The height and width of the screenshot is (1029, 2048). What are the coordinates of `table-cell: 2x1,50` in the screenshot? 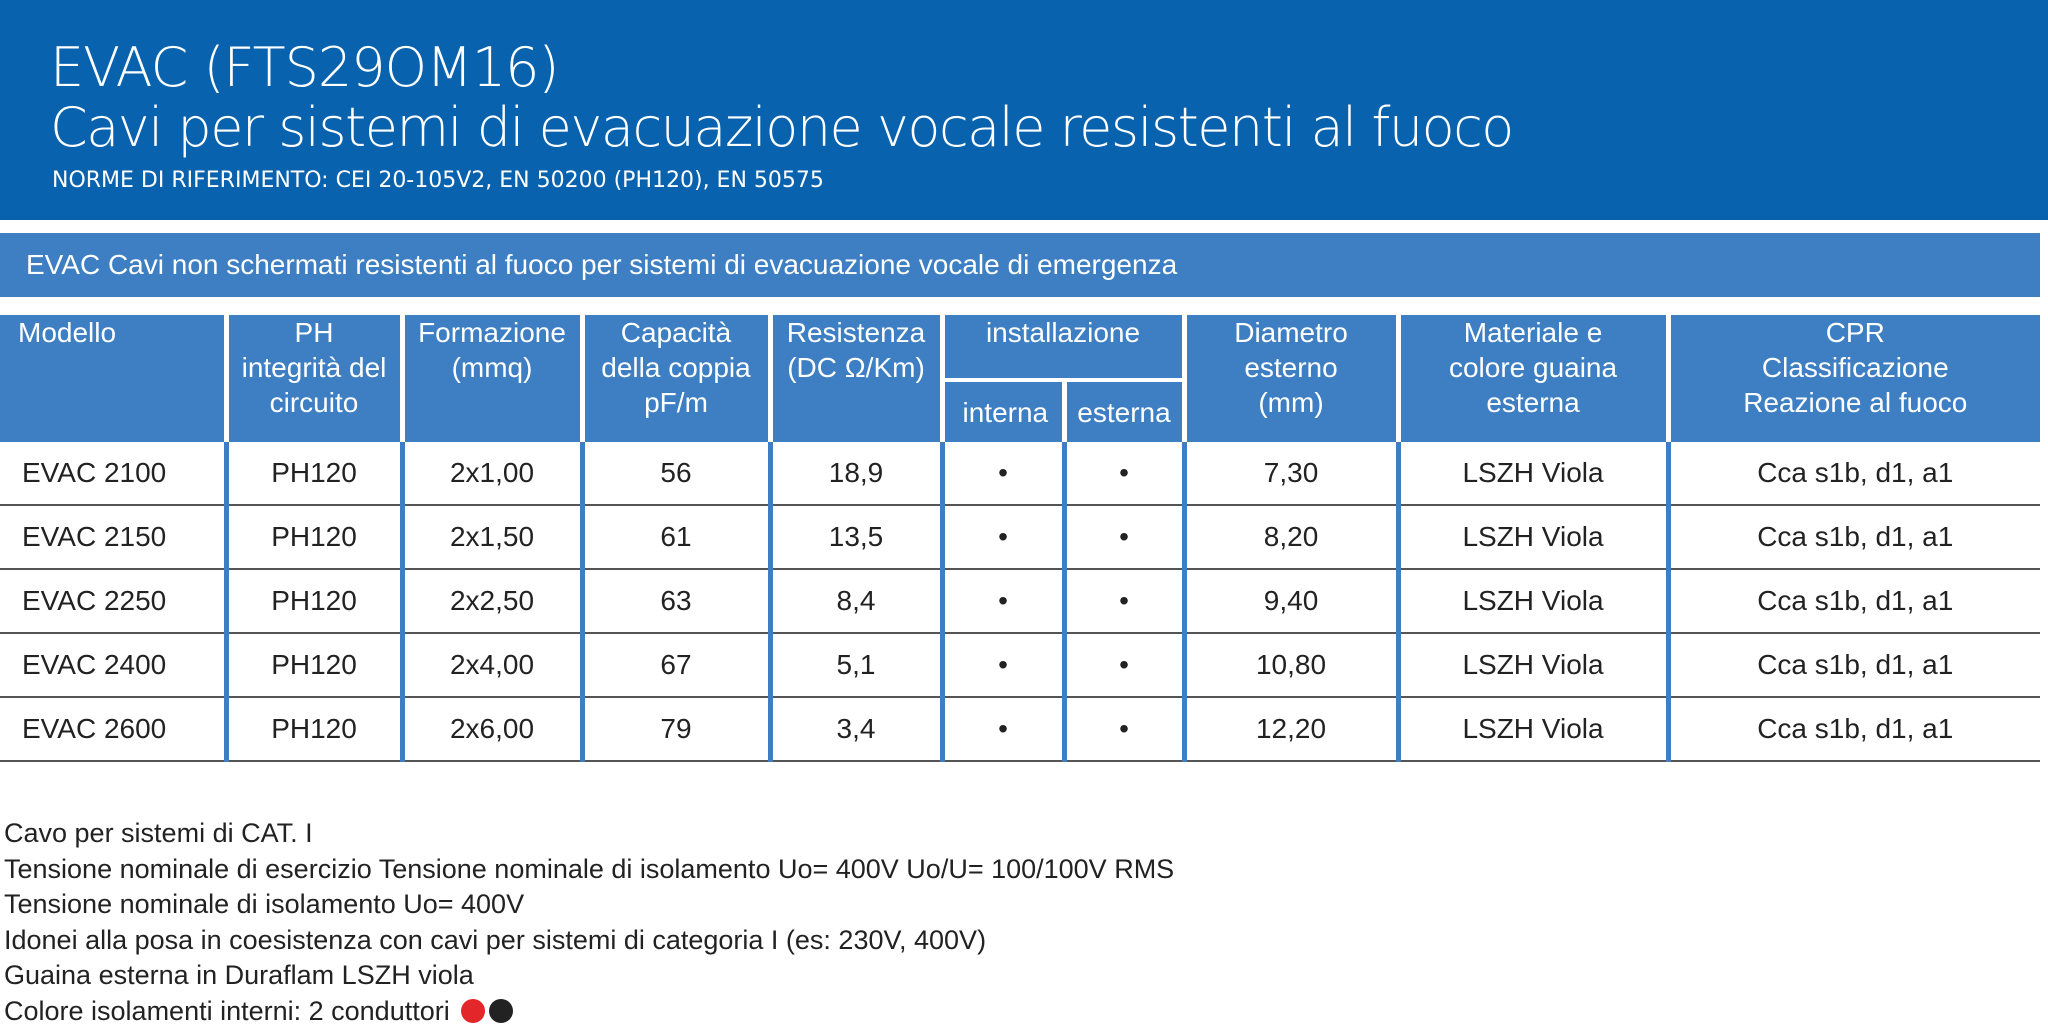 It's located at (492, 537).